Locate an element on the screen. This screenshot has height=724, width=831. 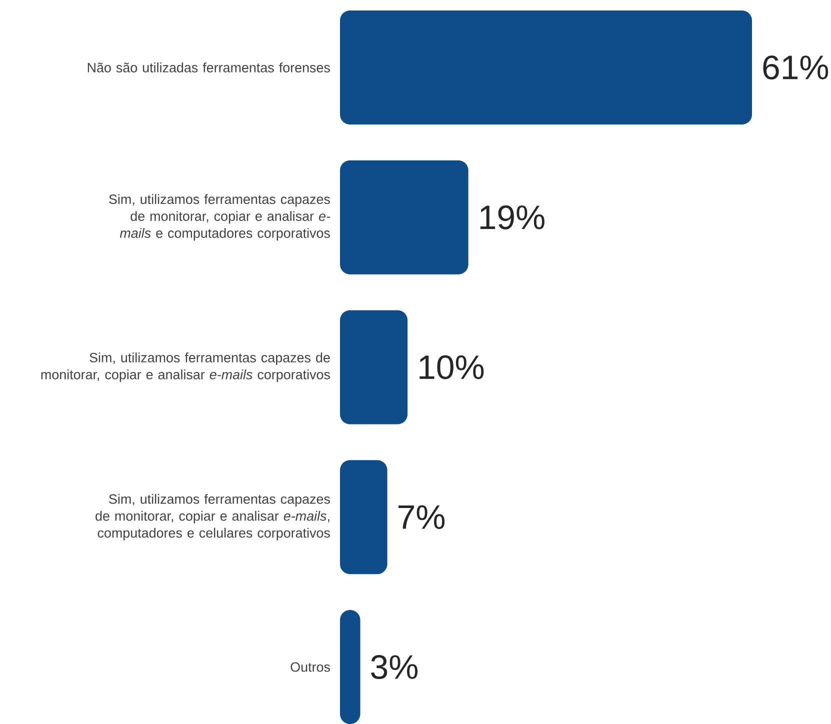
y-tick-label: Não são utilizadas ferramentas forenses is located at coordinates (209, 67).